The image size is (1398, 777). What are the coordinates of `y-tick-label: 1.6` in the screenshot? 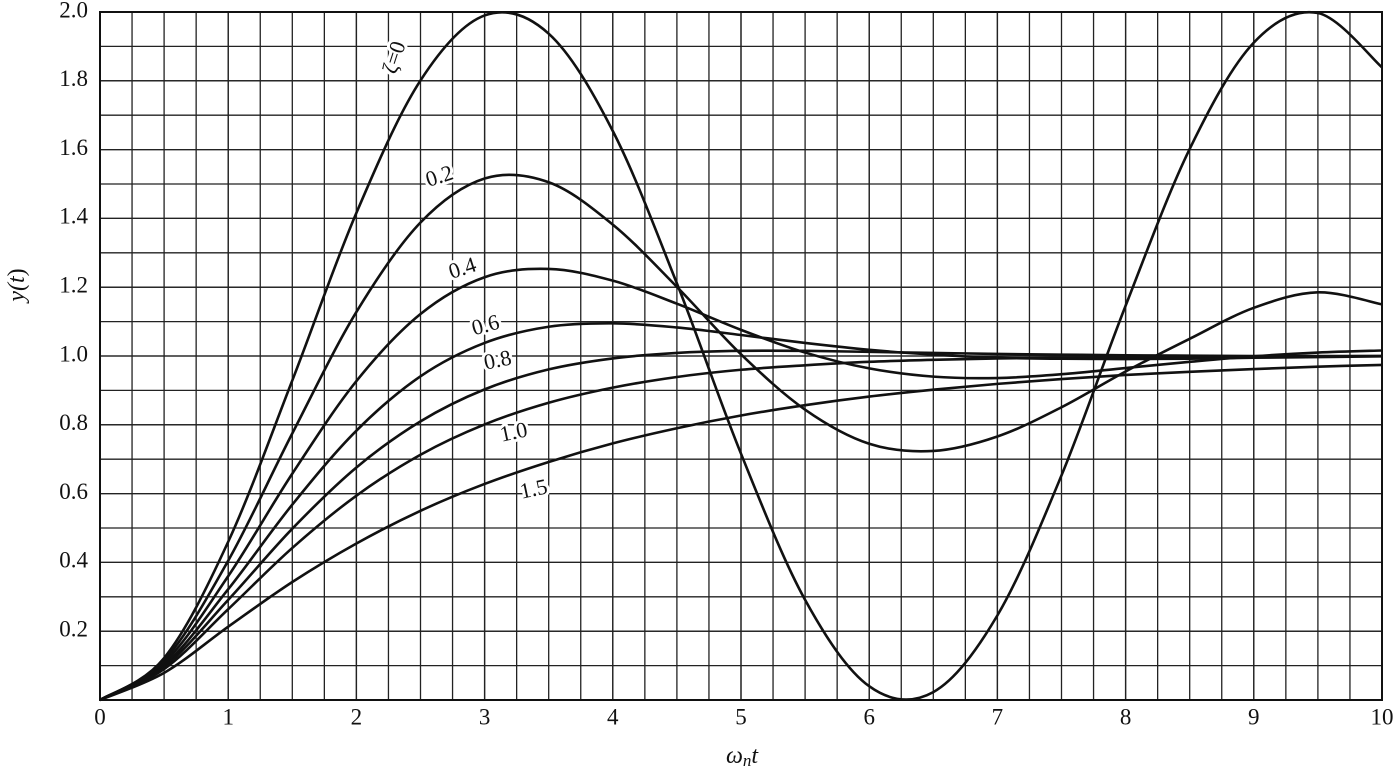 It's located at (73, 147).